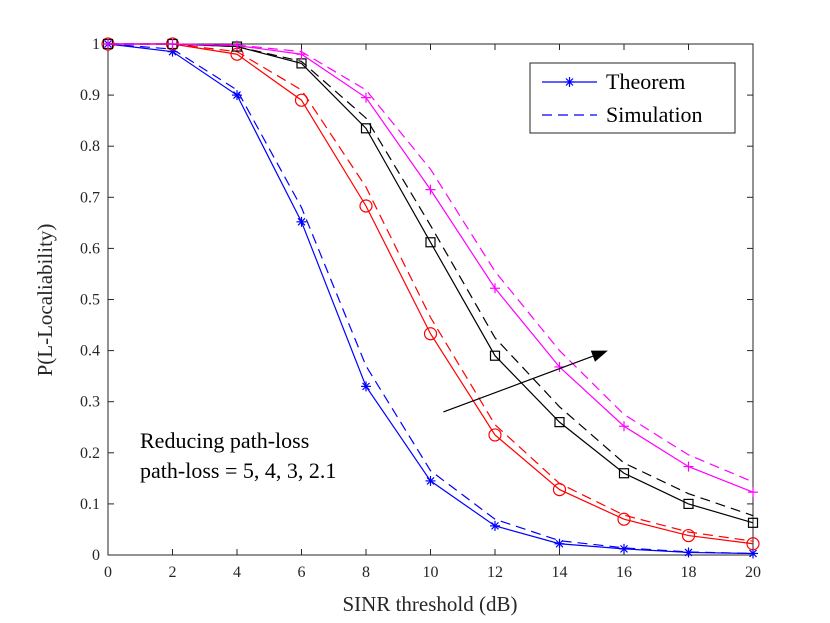 The height and width of the screenshot is (623, 830). I want to click on legend-simulation-label: Simulation, so click(654, 114).